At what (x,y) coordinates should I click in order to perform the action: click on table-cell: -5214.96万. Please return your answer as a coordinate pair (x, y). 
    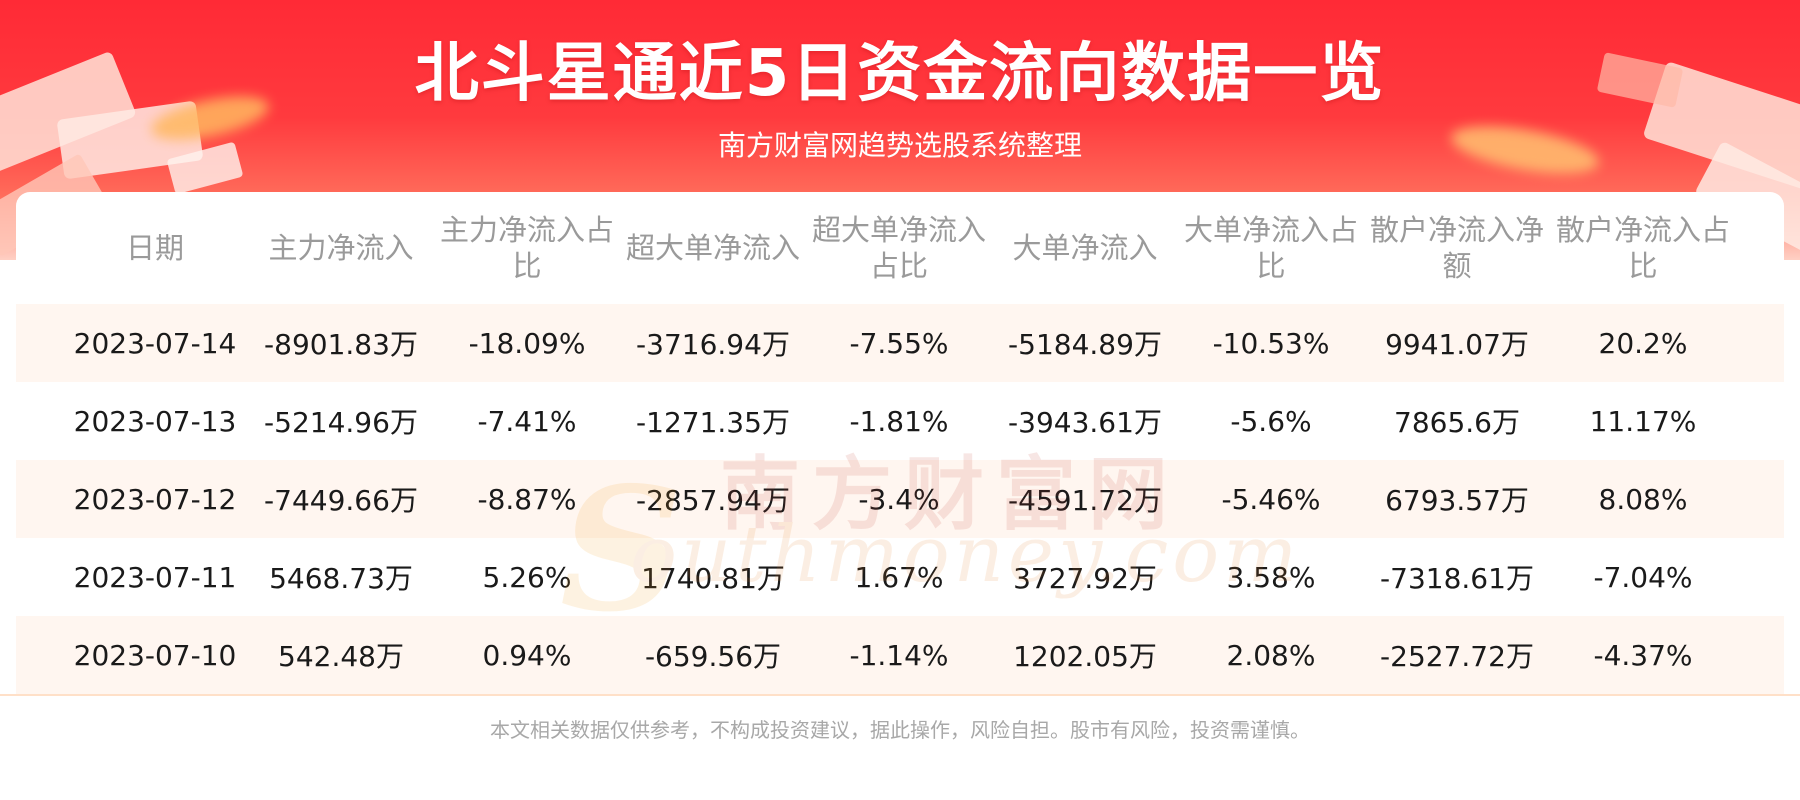
    Looking at the image, I should click on (341, 422).